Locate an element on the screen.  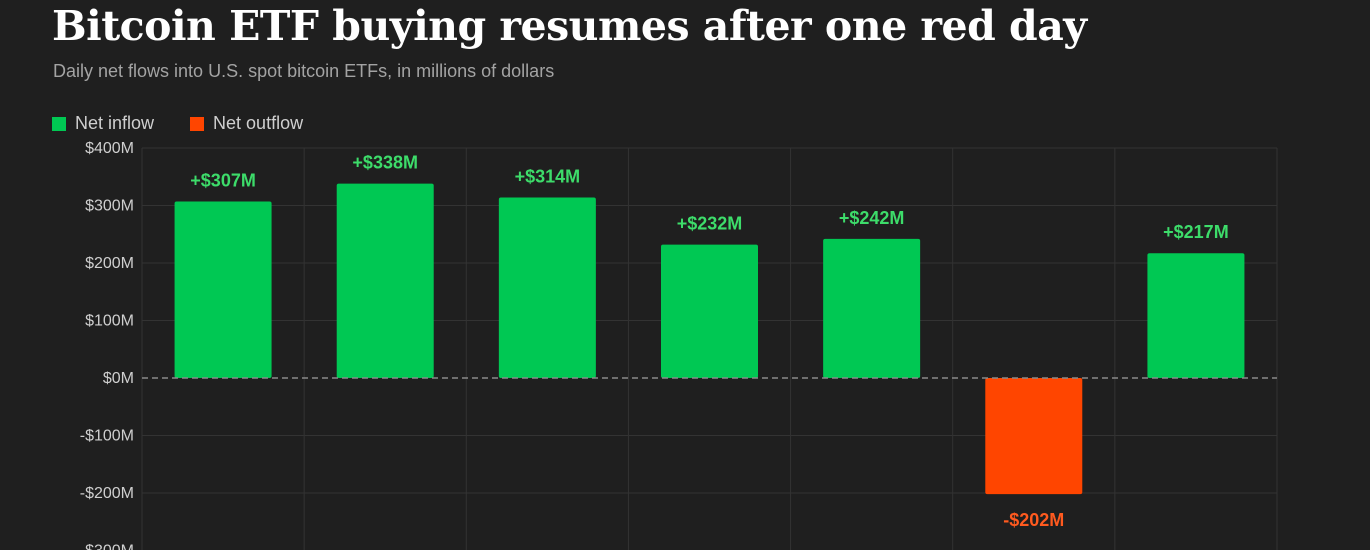
legend-item-inflow: Net inflow is located at coordinates (103, 123).